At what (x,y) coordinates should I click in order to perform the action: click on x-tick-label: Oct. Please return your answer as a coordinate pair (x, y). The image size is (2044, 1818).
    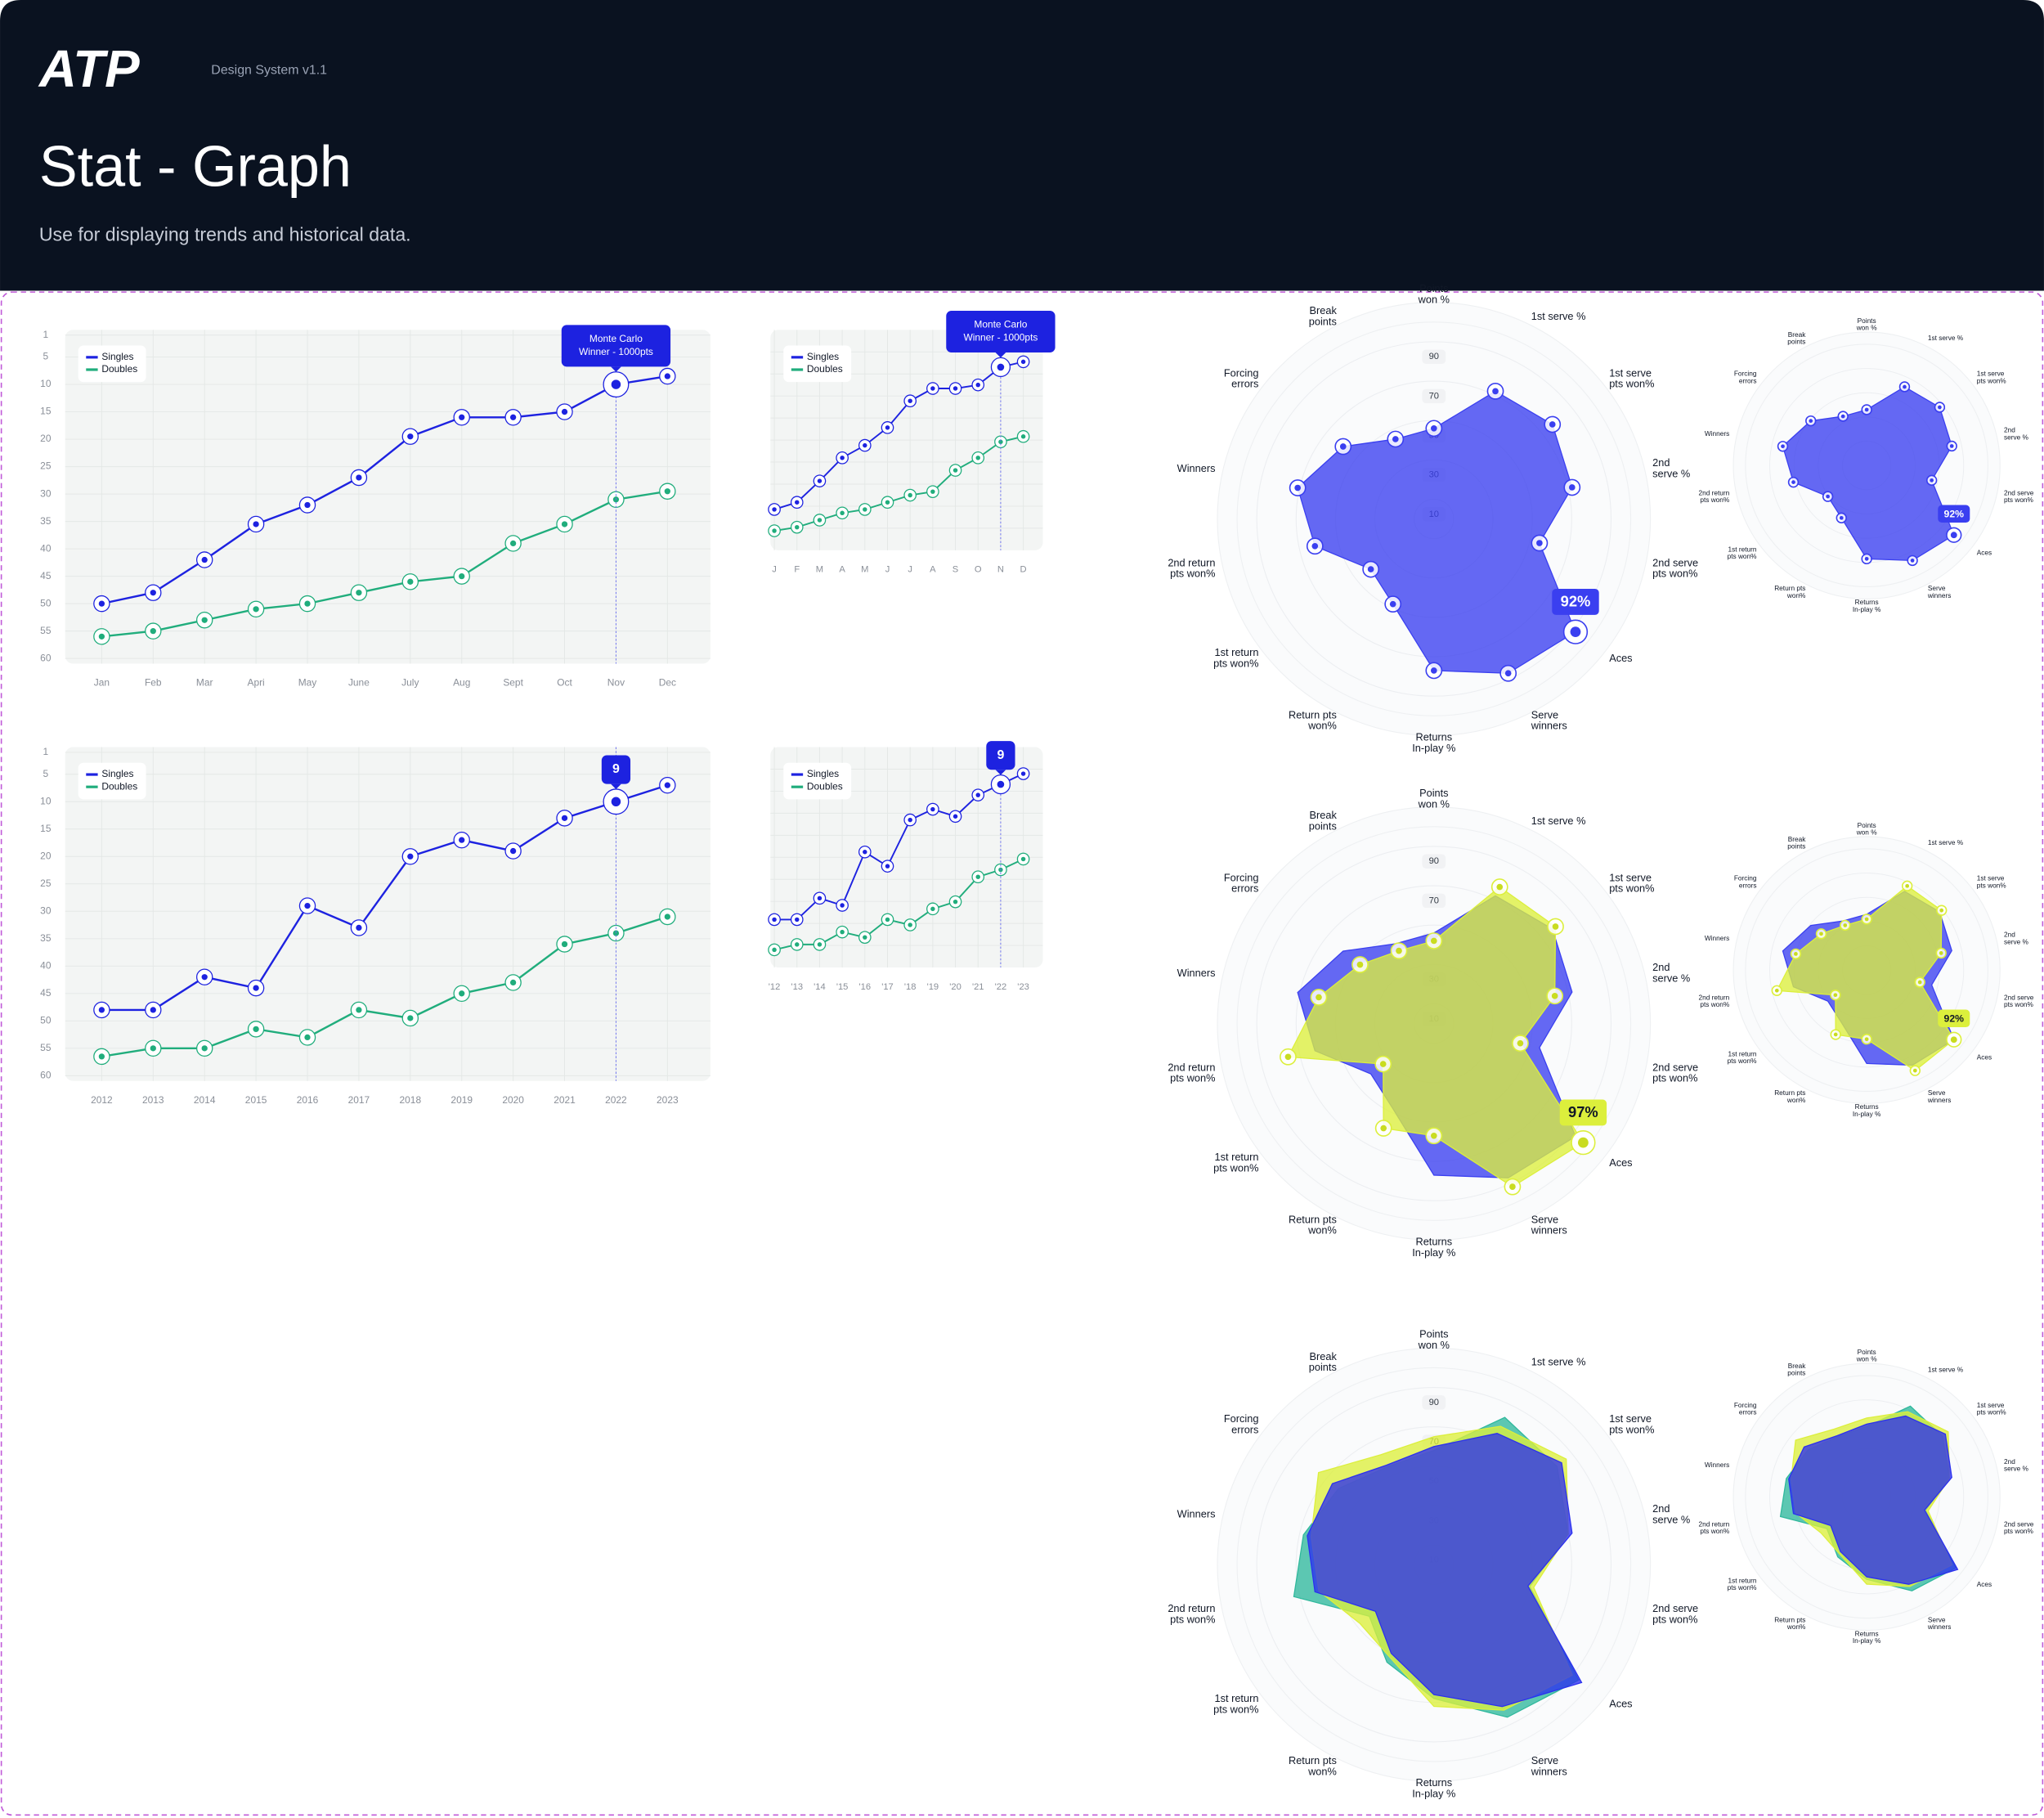
    Looking at the image, I should click on (564, 683).